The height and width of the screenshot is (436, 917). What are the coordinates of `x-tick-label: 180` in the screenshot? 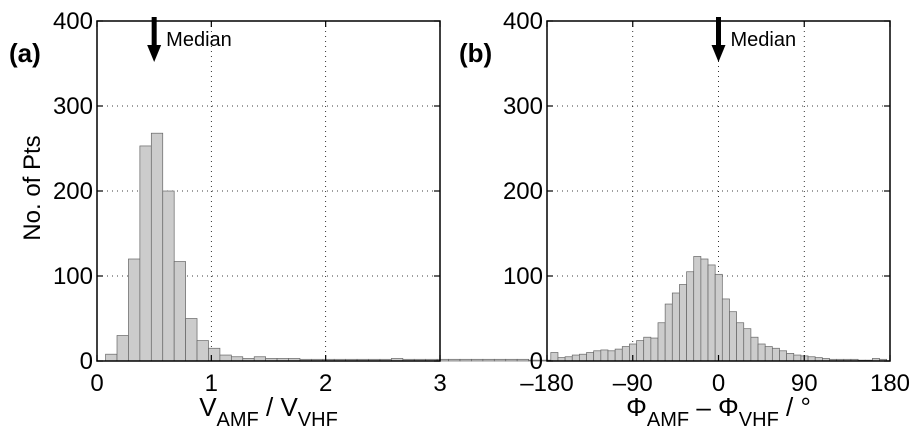 It's located at (890, 383).